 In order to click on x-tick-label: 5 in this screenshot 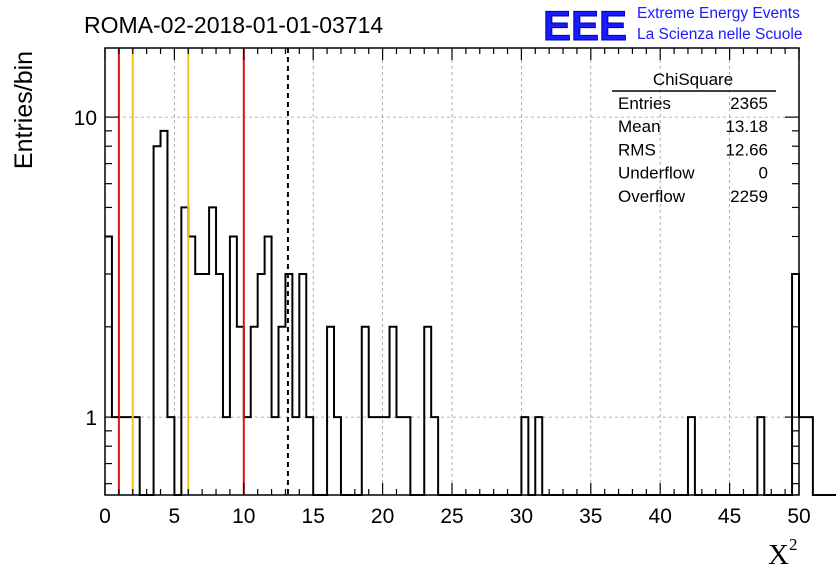, I will do `click(175, 516)`.